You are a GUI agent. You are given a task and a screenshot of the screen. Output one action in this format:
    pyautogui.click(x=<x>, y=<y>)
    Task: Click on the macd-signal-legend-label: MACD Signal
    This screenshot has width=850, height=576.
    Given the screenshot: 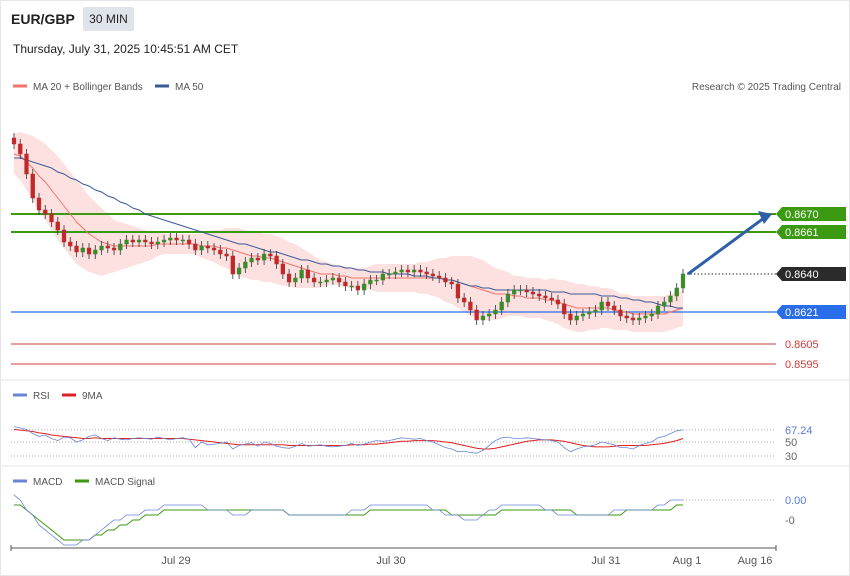 What is the action you would take?
    pyautogui.click(x=125, y=482)
    